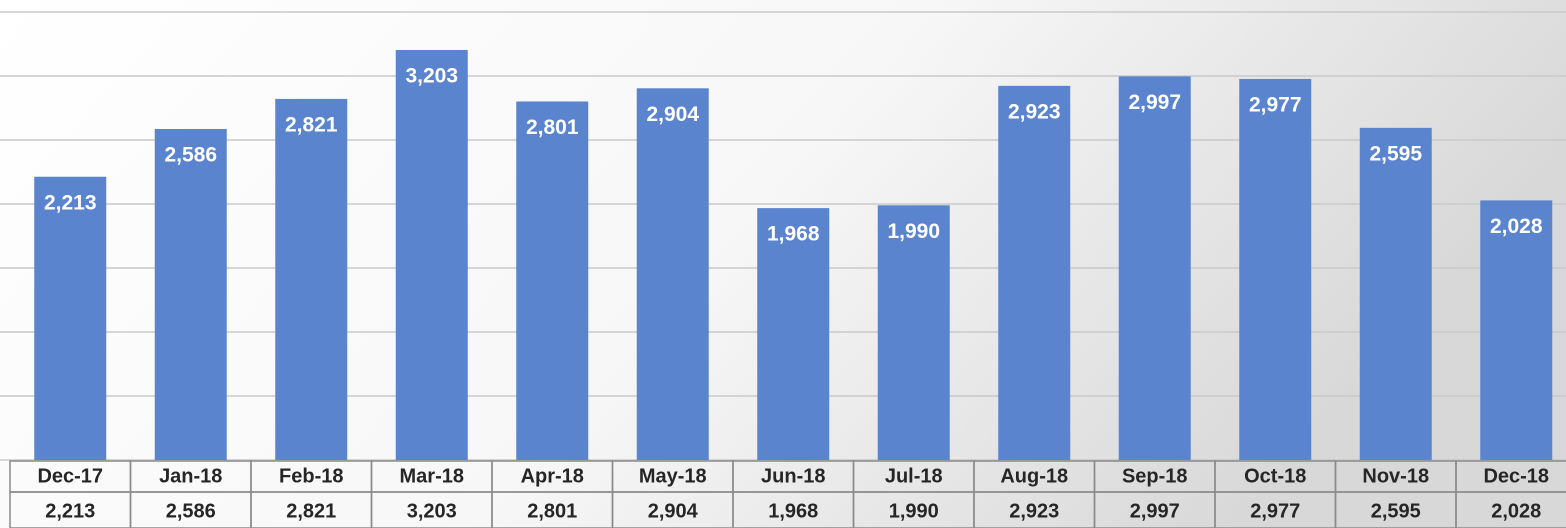 The width and height of the screenshot is (1566, 528). Describe the element at coordinates (1275, 104) in the screenshot. I see `data-label: 2,977` at that location.